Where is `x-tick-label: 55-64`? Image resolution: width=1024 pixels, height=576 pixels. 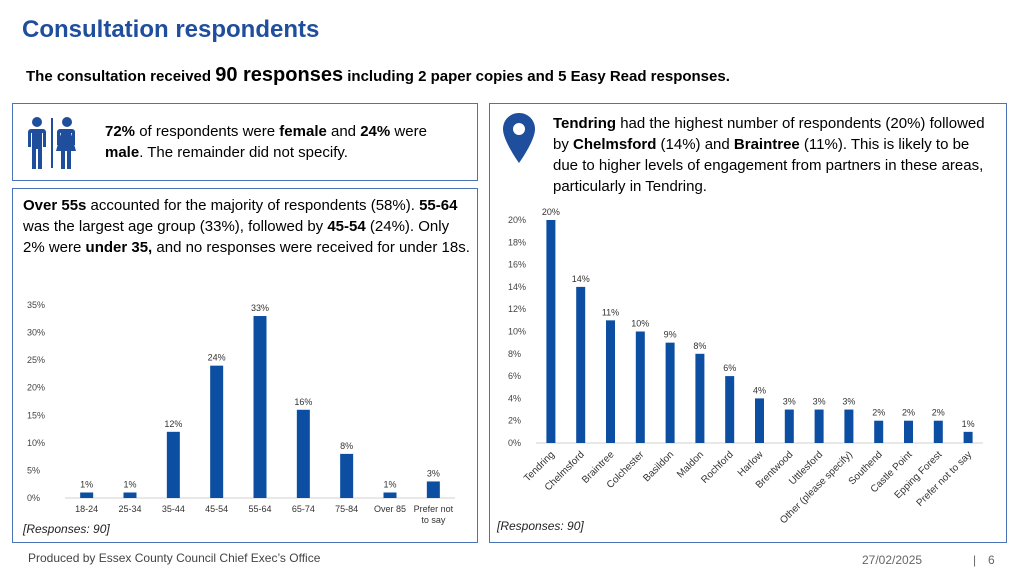 x-tick-label: 55-64 is located at coordinates (259, 509).